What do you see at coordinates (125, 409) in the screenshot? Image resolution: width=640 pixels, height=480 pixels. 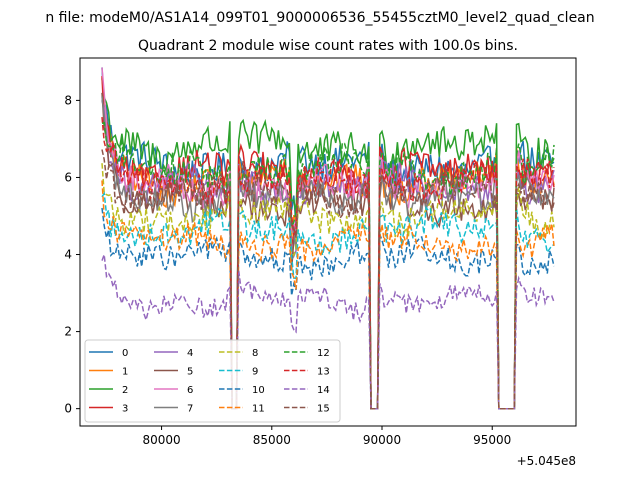 I see `legend-label-3: 3` at bounding box center [125, 409].